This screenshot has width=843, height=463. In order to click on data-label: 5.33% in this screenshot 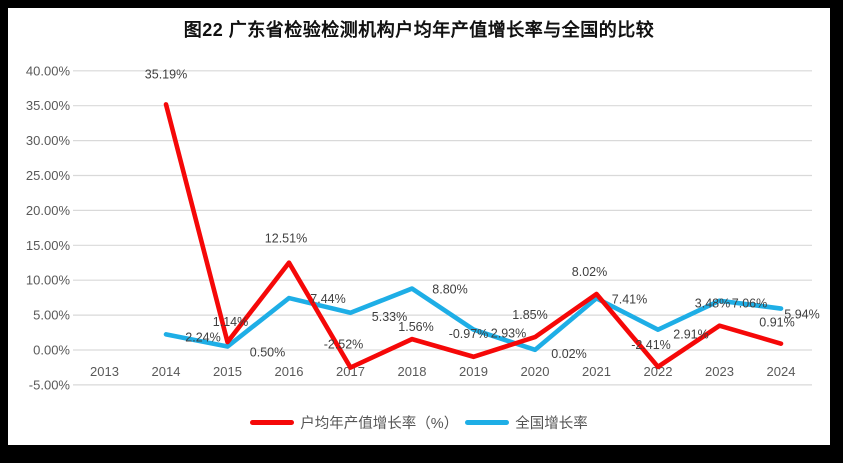, I will do `click(389, 317)`.